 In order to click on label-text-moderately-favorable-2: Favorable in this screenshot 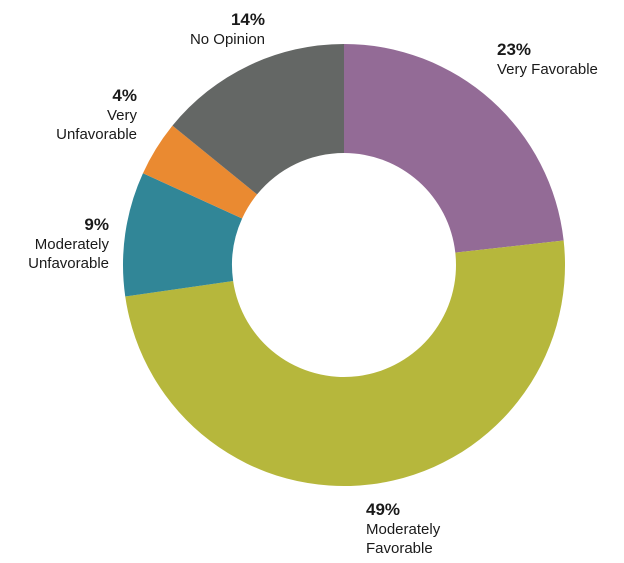, I will do `click(399, 548)`.